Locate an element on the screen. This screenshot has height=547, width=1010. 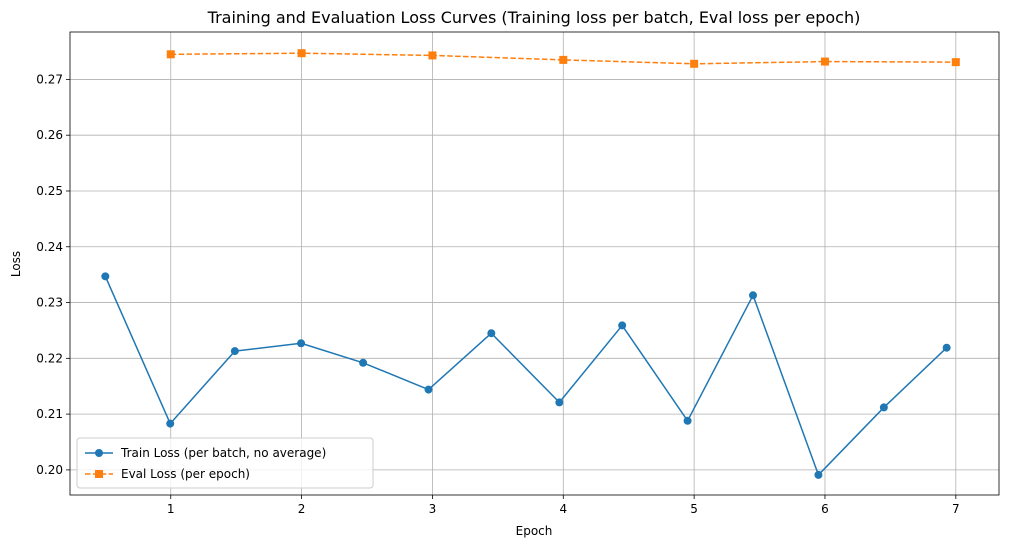
x-tick-label: 2 is located at coordinates (302, 509).